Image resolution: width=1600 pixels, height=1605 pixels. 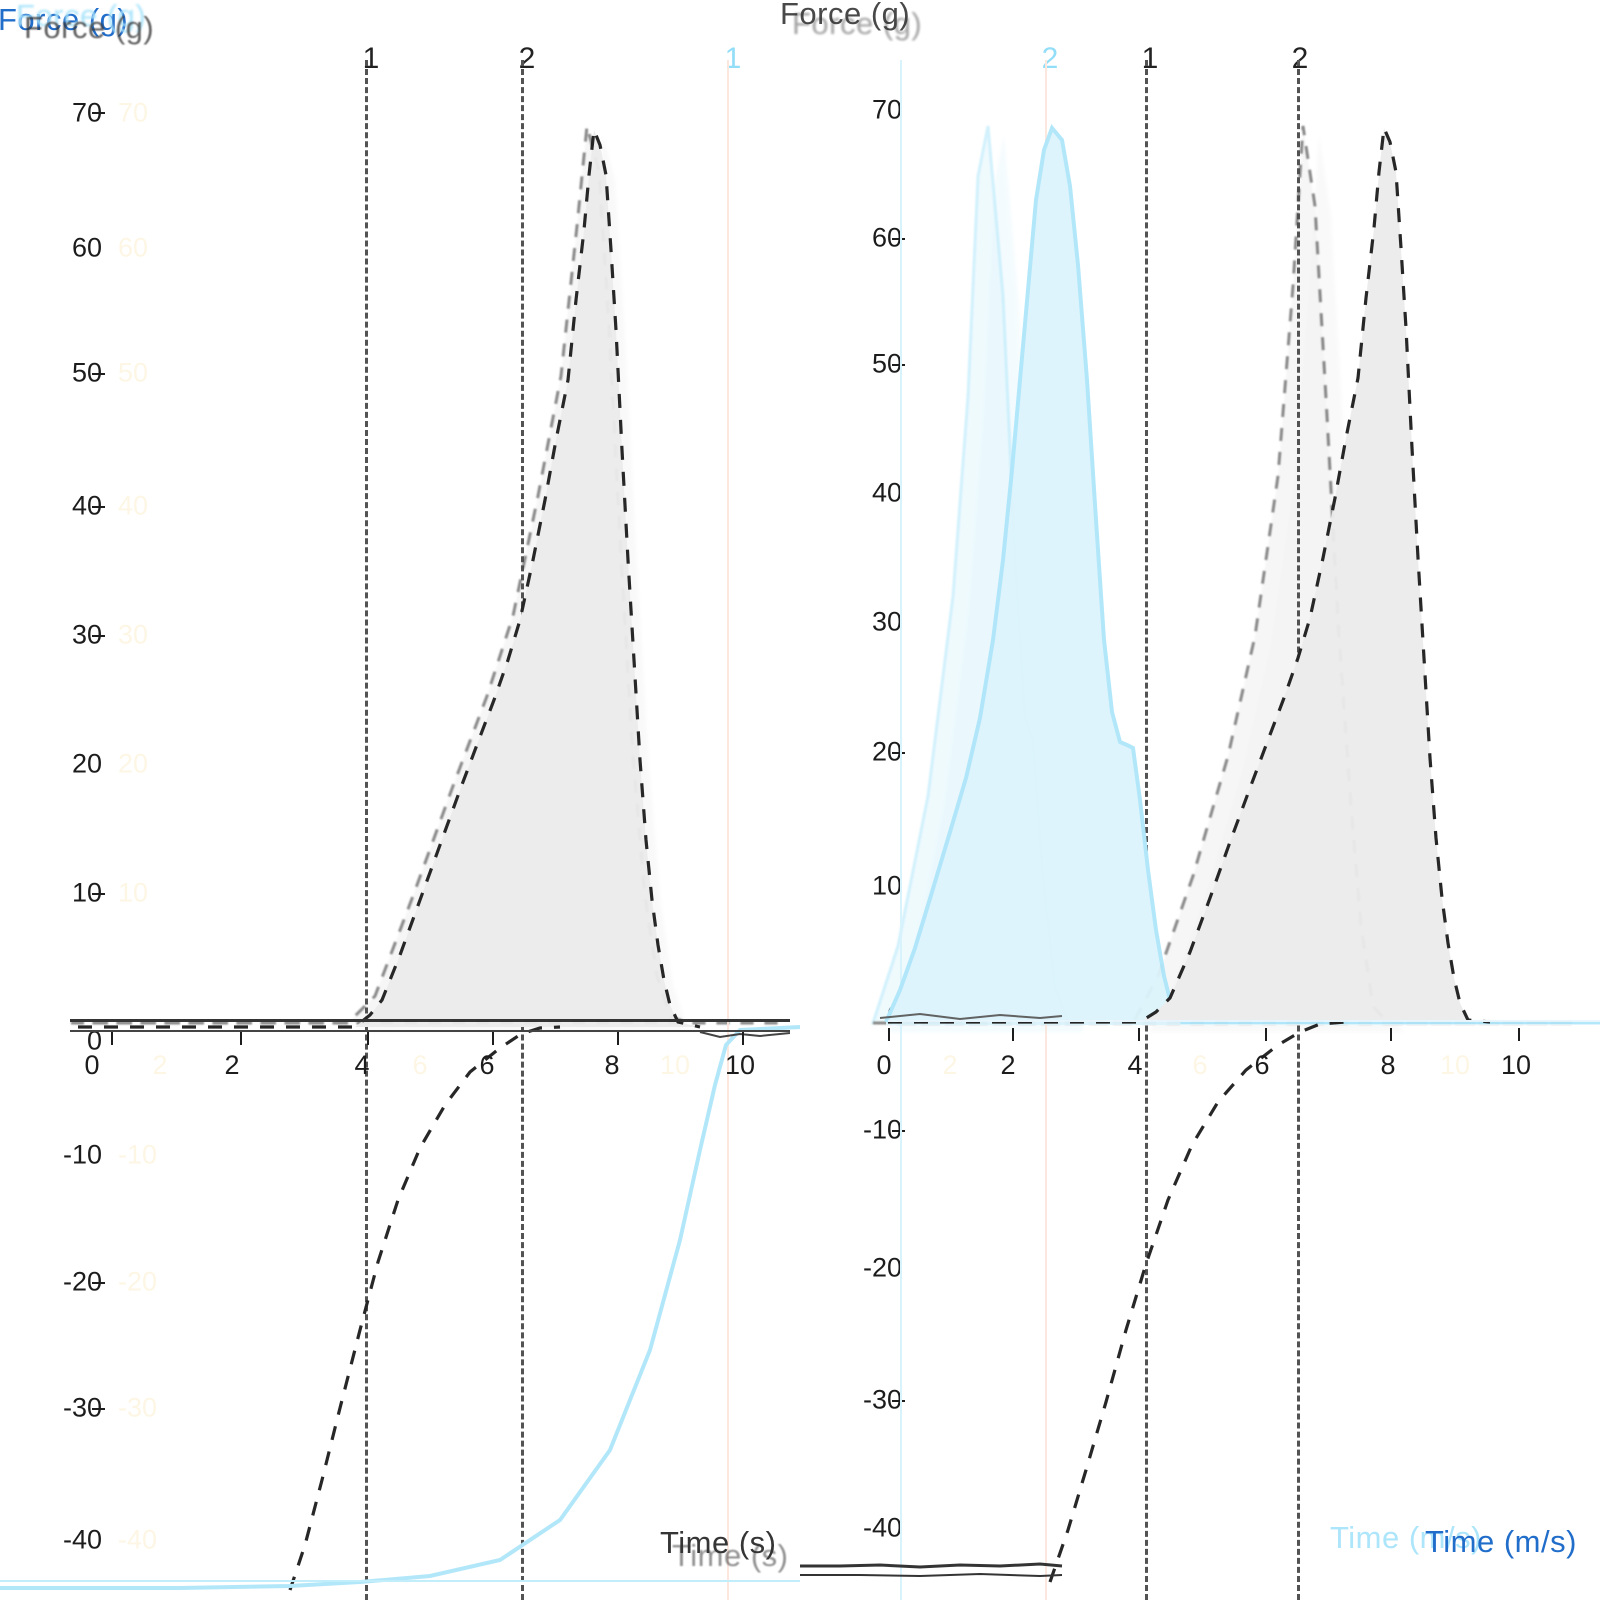 I want to click on right-ytick-70: 70, so click(x=886, y=109).